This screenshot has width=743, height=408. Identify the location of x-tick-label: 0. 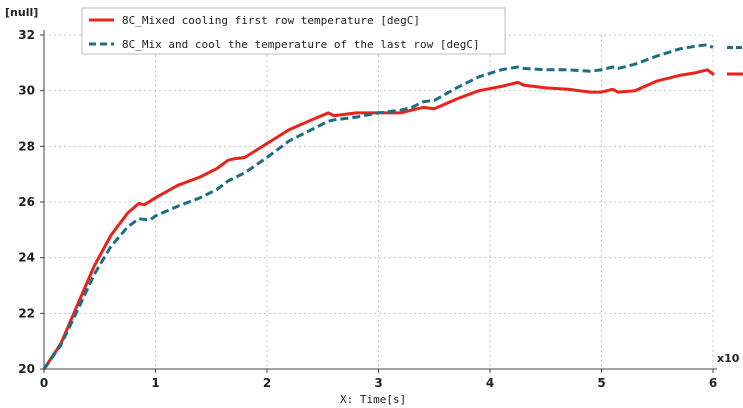
(44, 383).